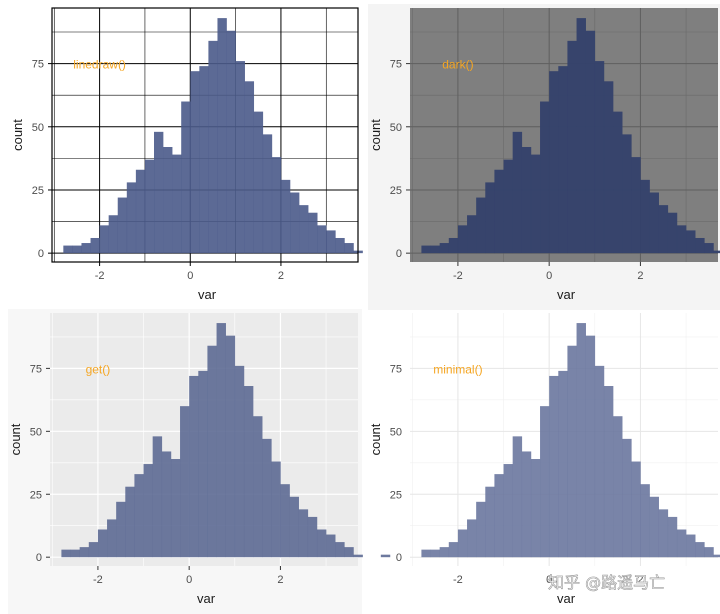  What do you see at coordinates (640, 580) in the screenshot?
I see `x-tick-label: 2` at bounding box center [640, 580].